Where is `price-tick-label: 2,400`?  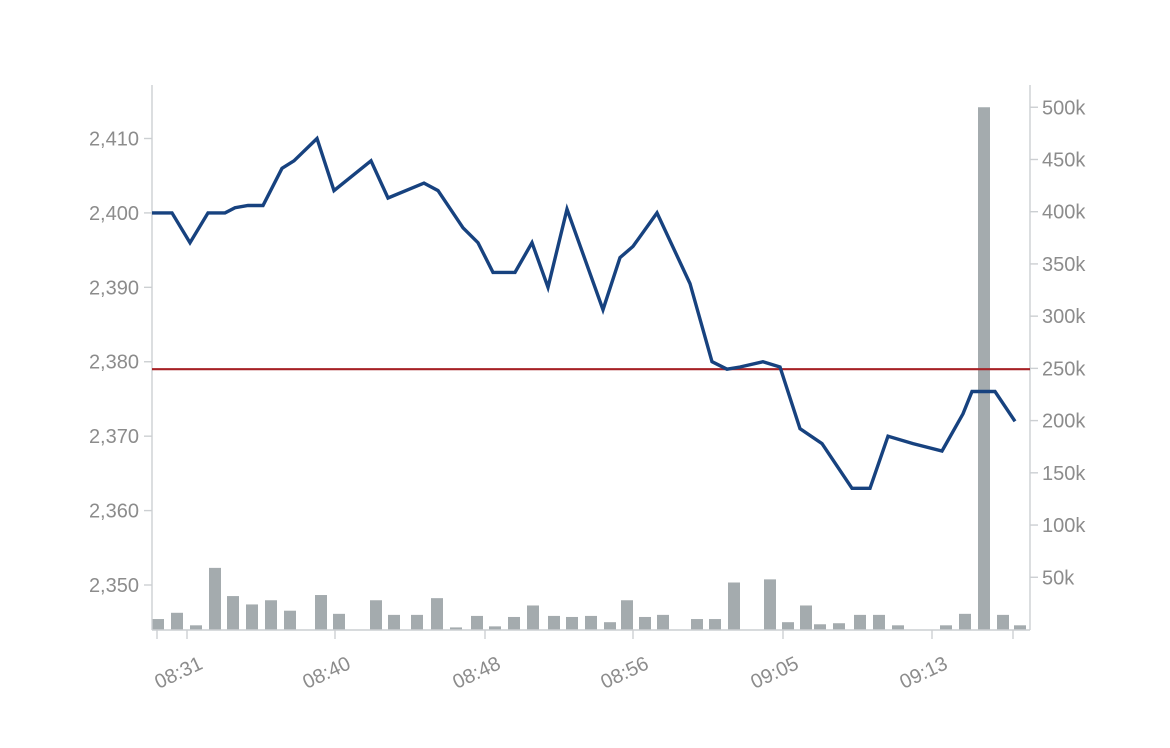 price-tick-label: 2,400 is located at coordinates (114, 214).